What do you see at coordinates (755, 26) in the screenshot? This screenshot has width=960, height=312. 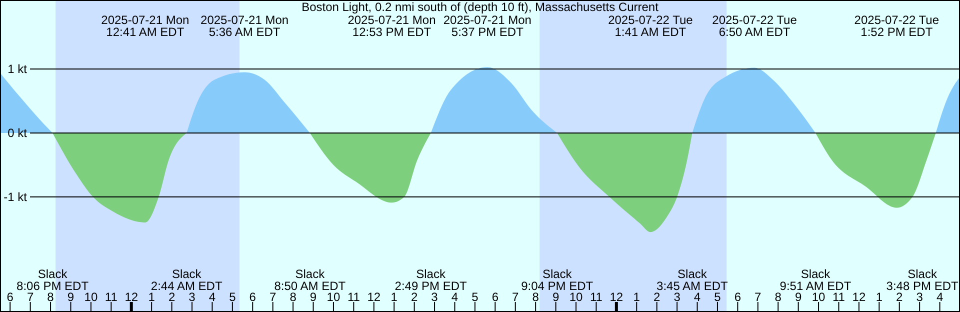 I see `annotation: 2025-07-22 Tue 6:50 AM EDT` at bounding box center [755, 26].